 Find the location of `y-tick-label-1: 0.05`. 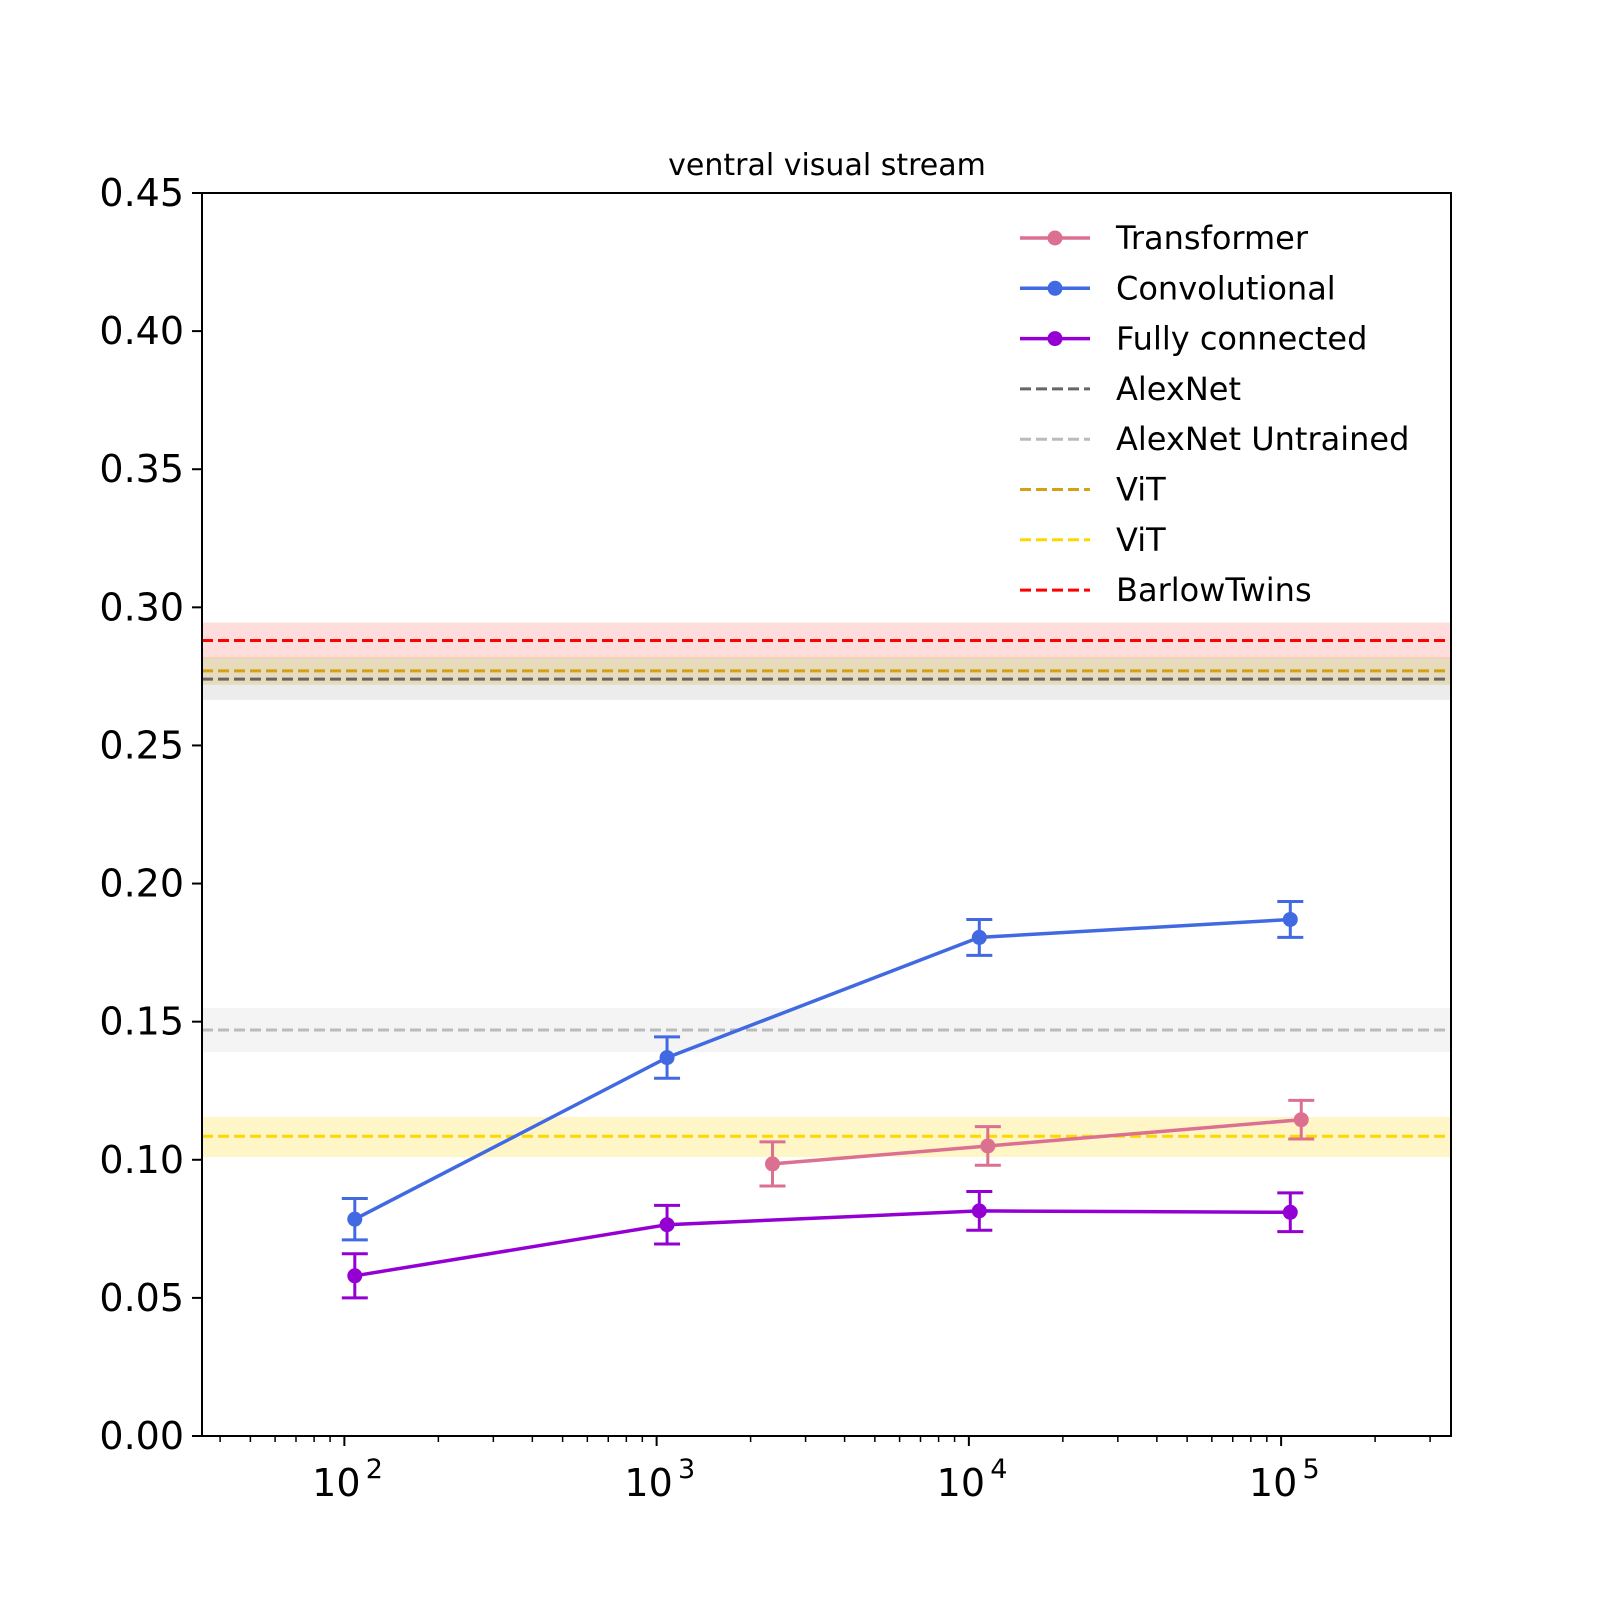

y-tick-label-1: 0.05 is located at coordinates (141, 1298).